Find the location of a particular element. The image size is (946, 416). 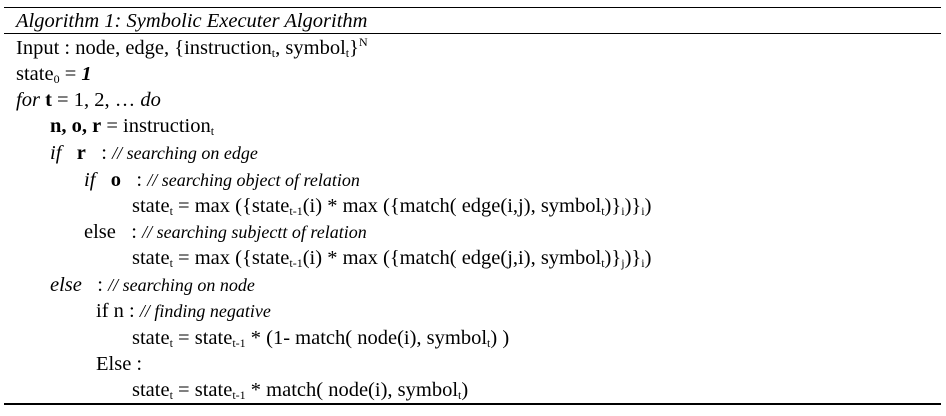

if-o-line: if o : // searching object of relation is located at coordinates (222, 180).